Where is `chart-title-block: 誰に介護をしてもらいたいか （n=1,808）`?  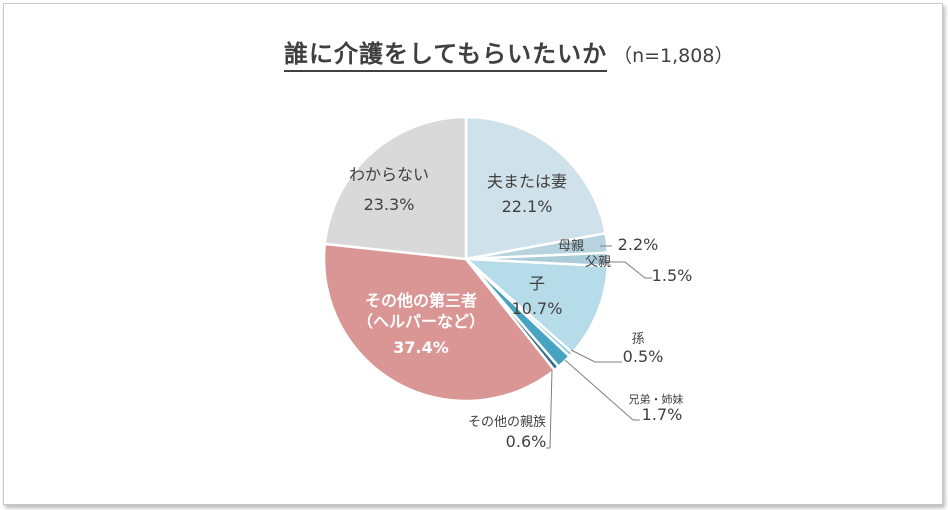 chart-title-block: 誰に介護をしてもらいたいか （n=1,808） is located at coordinates (509, 53).